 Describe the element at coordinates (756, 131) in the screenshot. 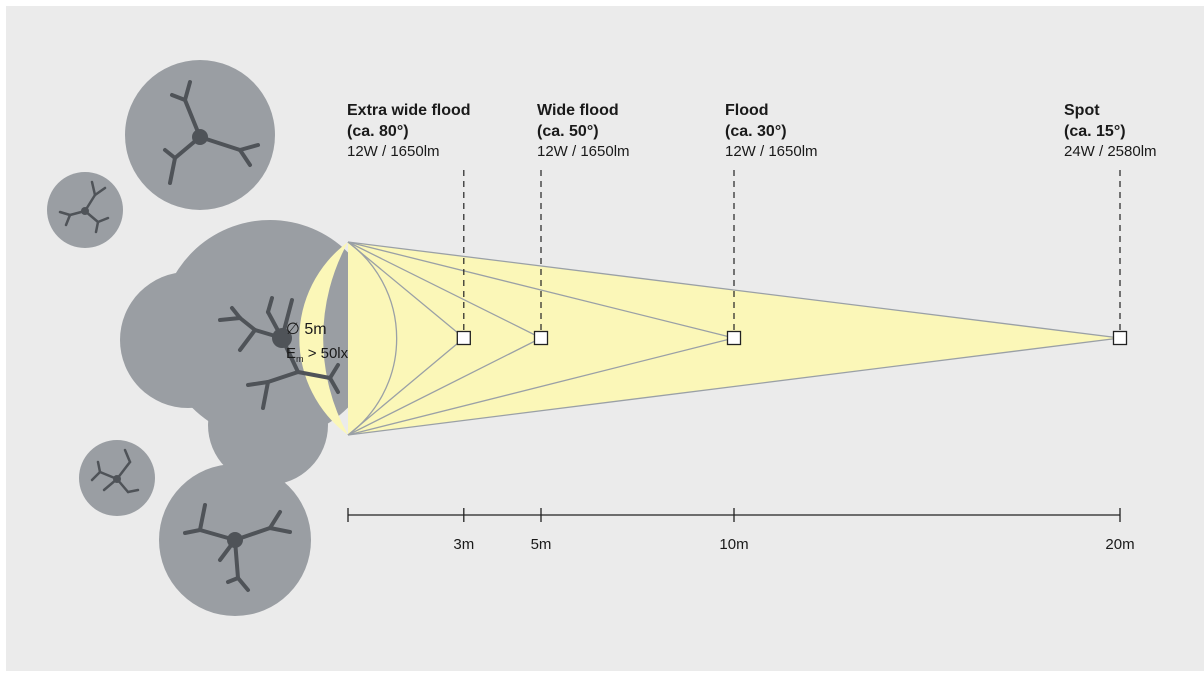

I see `spotlight-angle: (ca. 30°)` at that location.